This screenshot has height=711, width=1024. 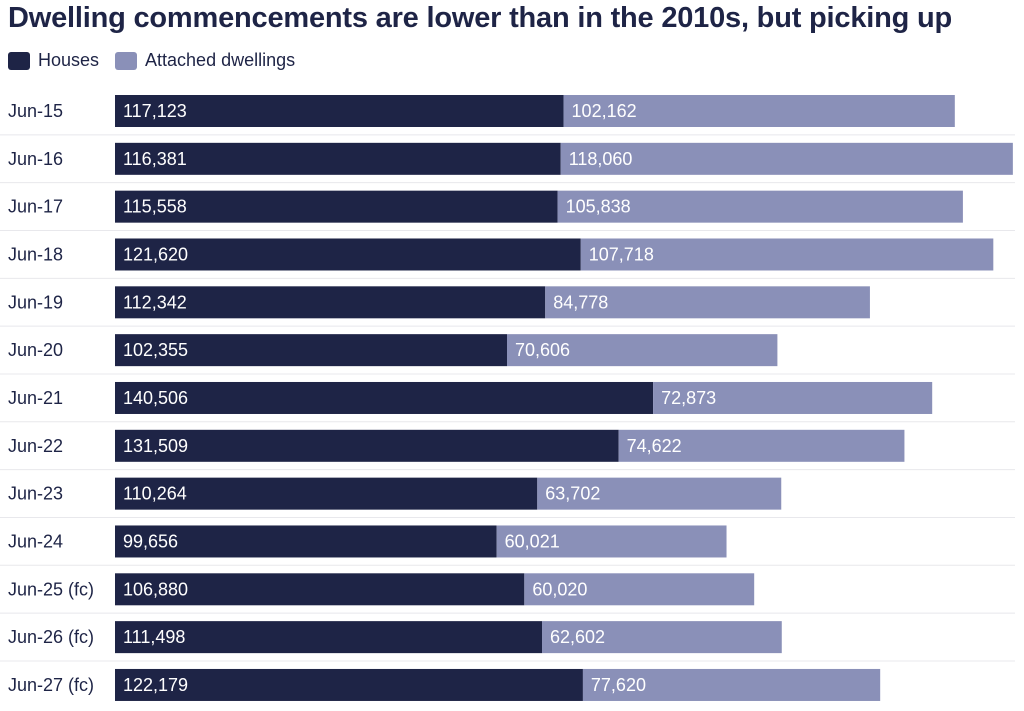 What do you see at coordinates (155, 685) in the screenshot?
I see `data-label-houses: 122,179` at bounding box center [155, 685].